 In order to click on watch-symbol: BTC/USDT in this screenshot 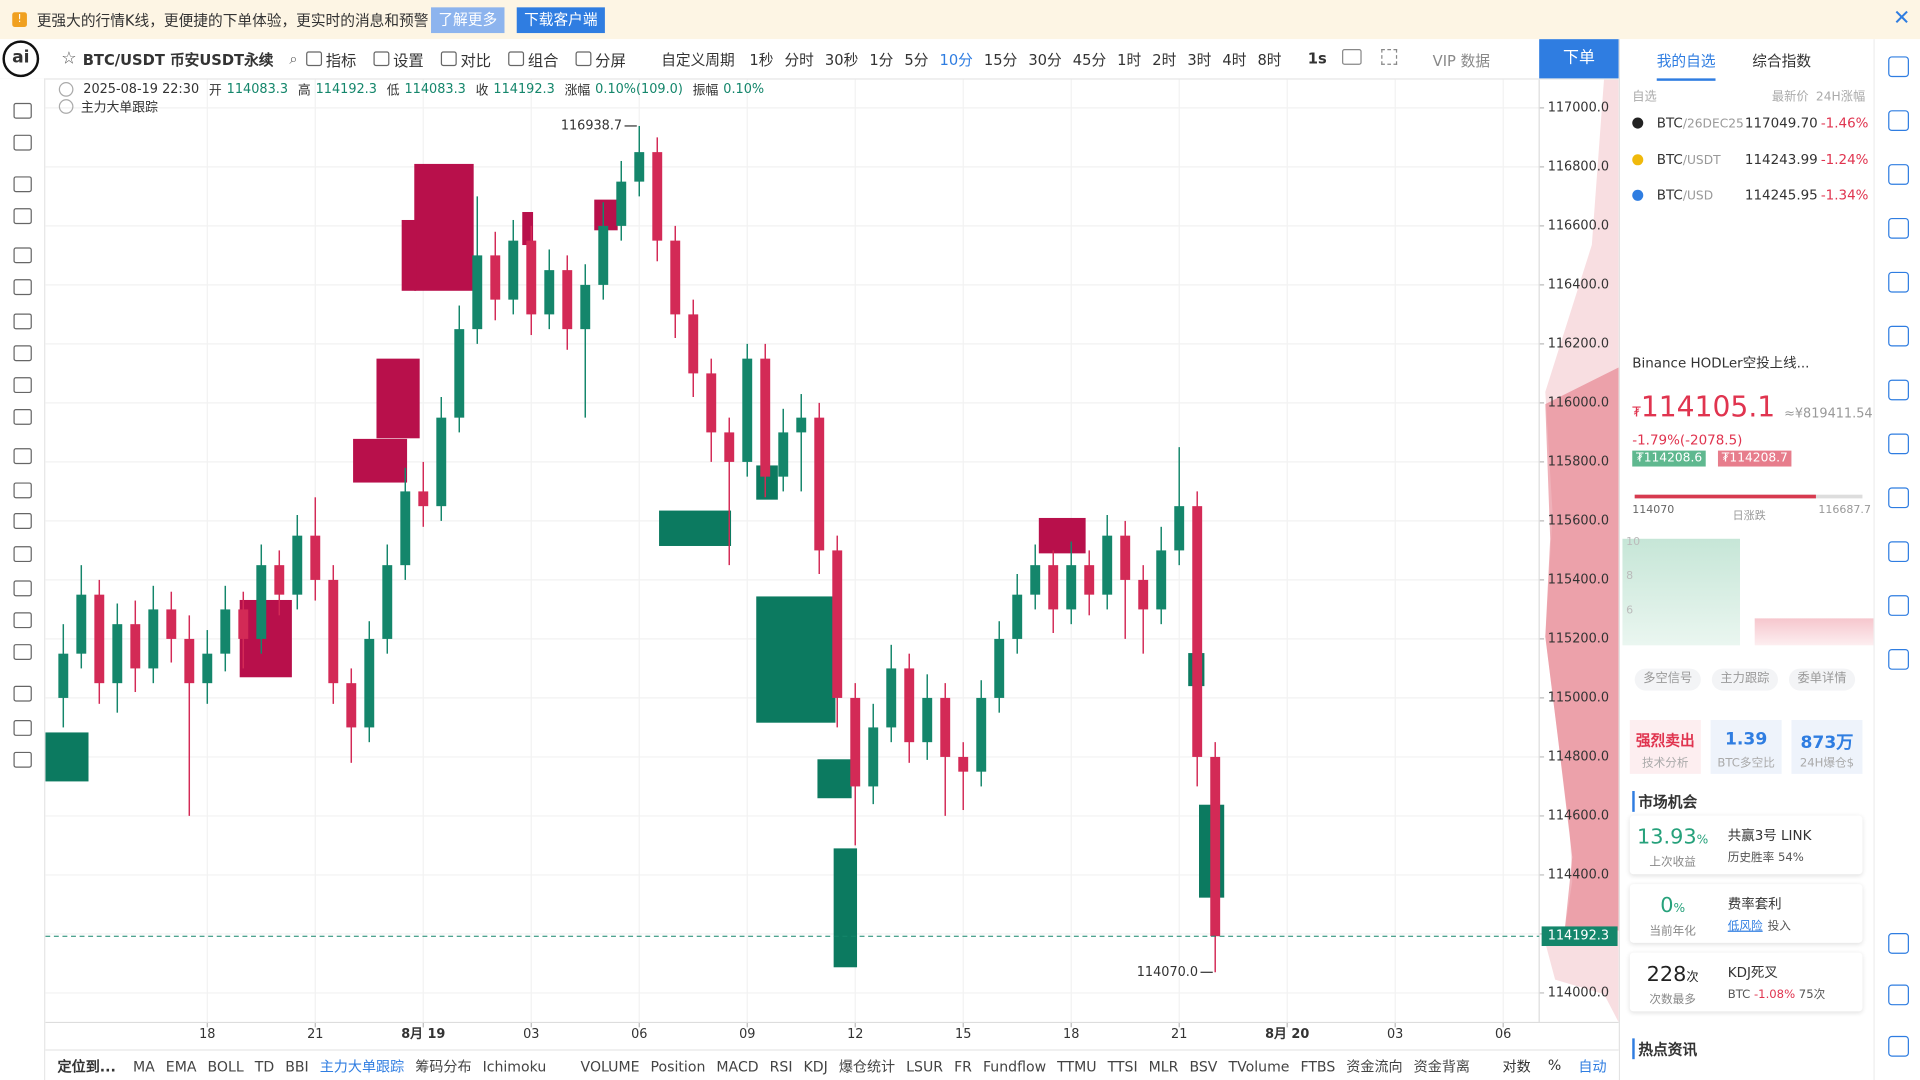, I will do `click(1689, 159)`.